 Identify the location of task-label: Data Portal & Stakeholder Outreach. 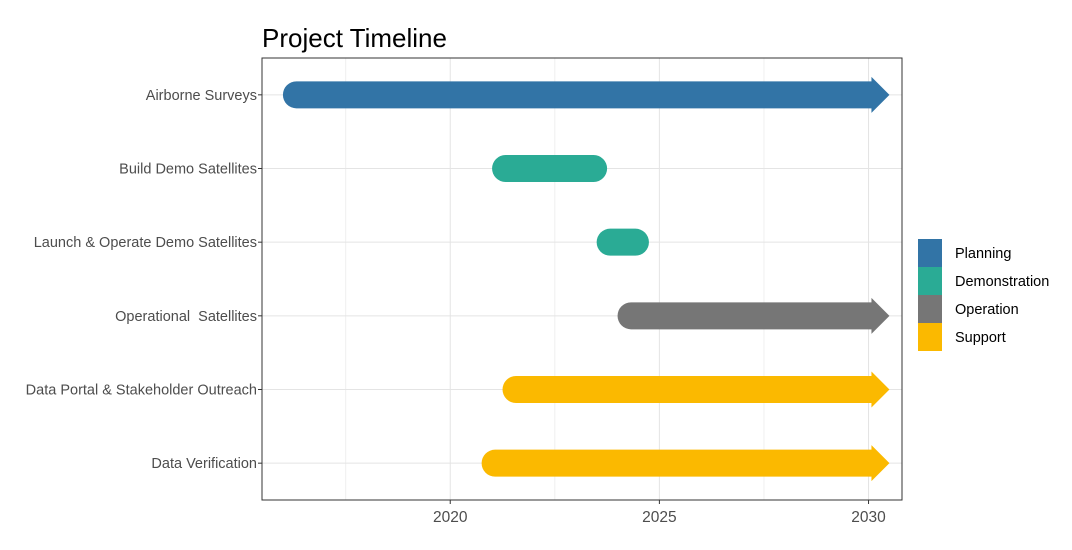
(141, 391).